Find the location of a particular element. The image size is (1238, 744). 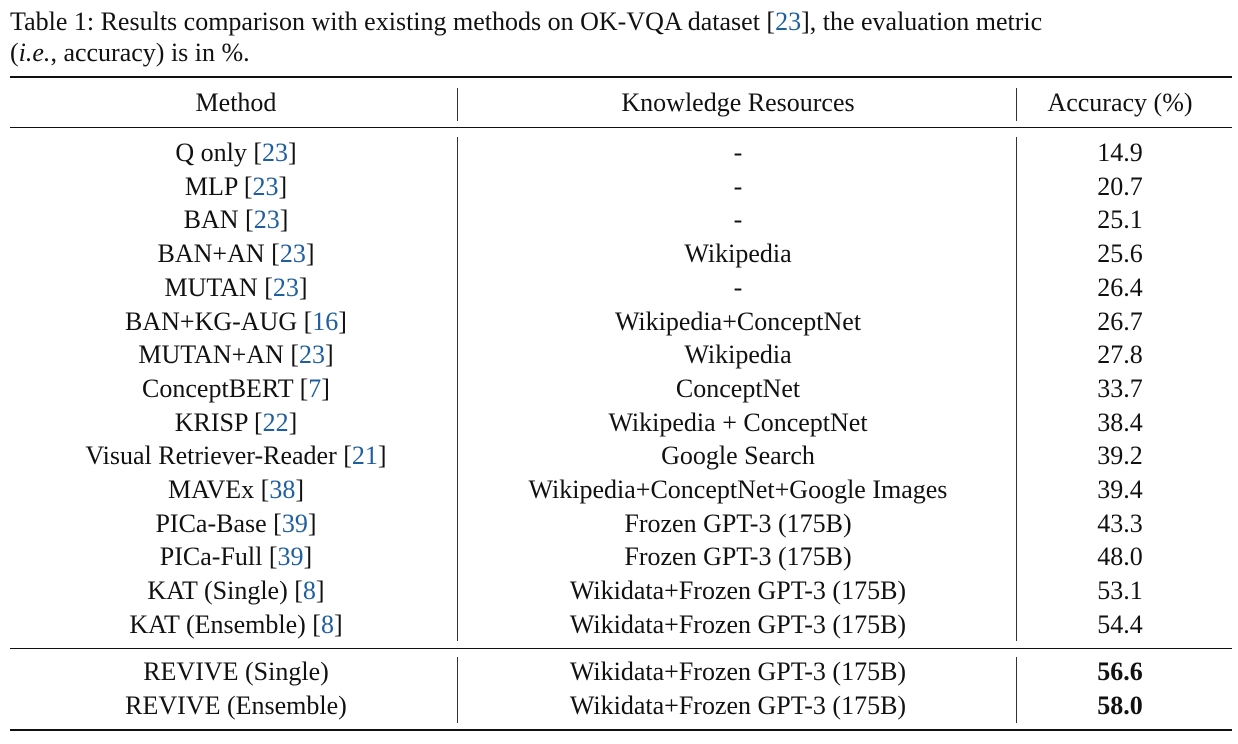

accuracy-cell: 26.4 is located at coordinates (1120, 287).